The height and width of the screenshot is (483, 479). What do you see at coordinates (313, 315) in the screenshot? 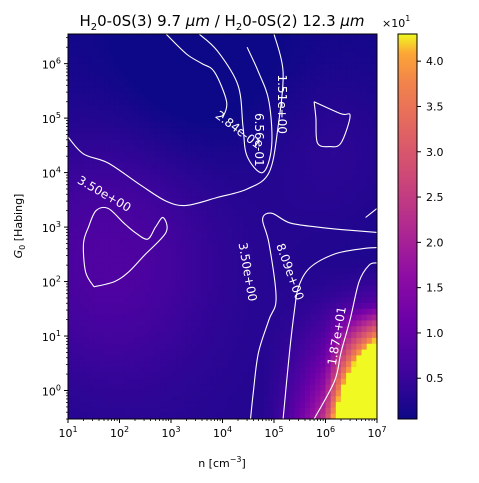
I see `contour-line` at bounding box center [313, 315].